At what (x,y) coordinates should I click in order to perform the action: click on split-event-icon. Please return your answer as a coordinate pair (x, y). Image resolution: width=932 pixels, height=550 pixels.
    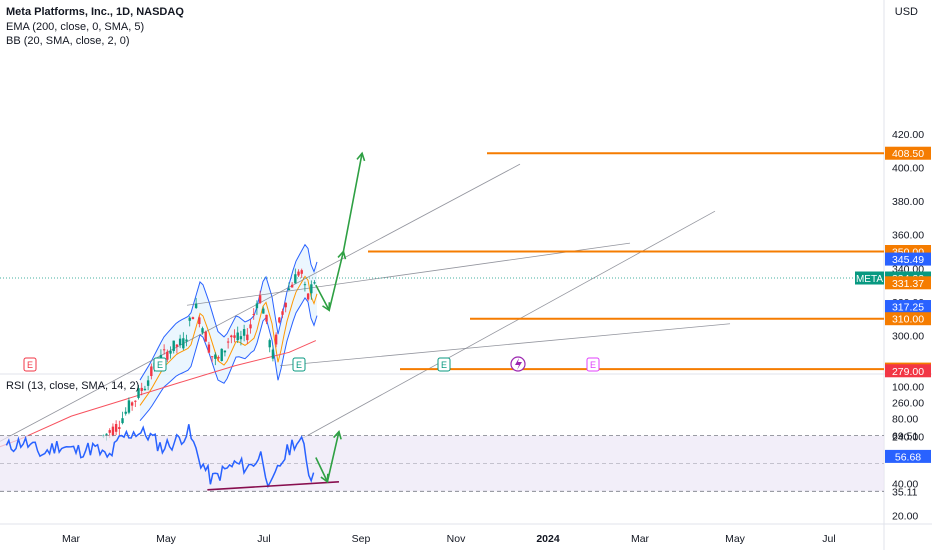
    Looking at the image, I should click on (518, 364).